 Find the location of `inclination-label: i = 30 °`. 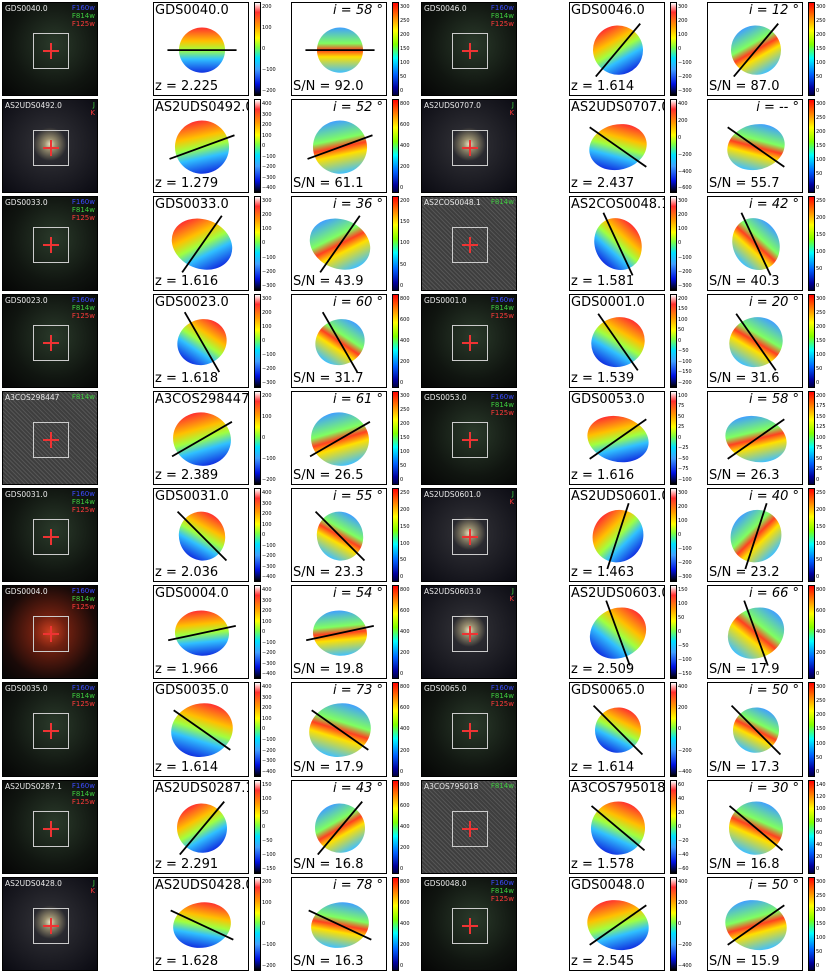

inclination-label: i = 30 ° is located at coordinates (774, 788).